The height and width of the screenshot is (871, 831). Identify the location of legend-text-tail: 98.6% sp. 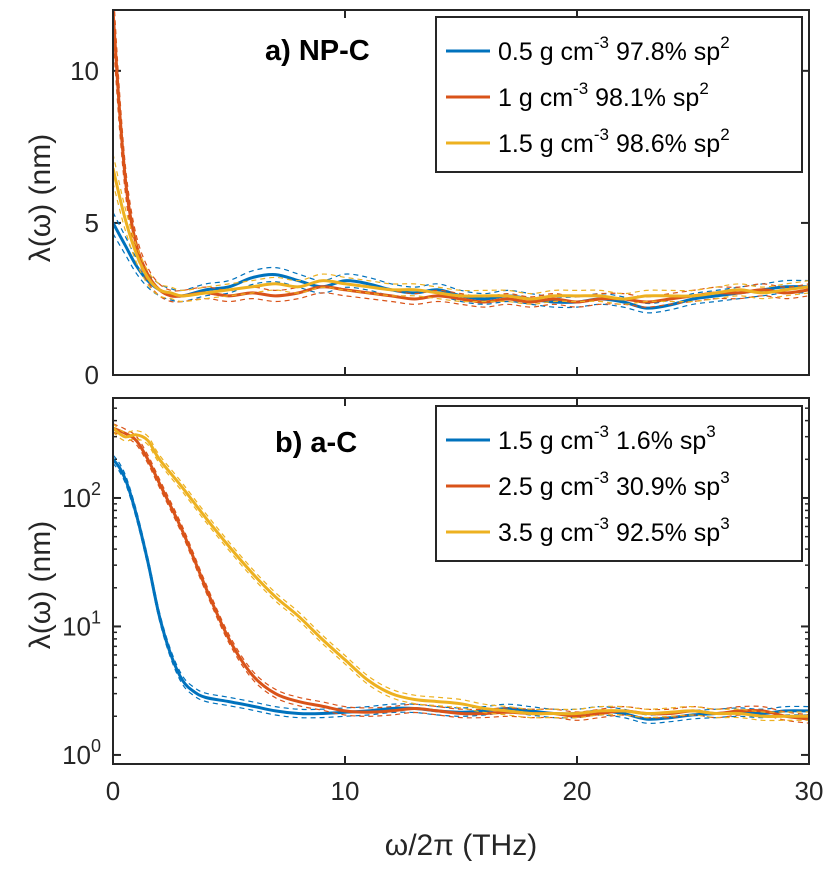
(664, 144).